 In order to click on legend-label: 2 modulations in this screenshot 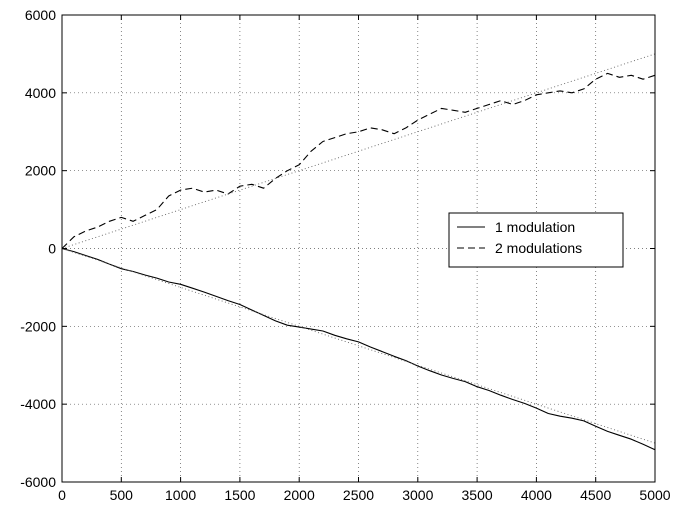, I will do `click(538, 248)`.